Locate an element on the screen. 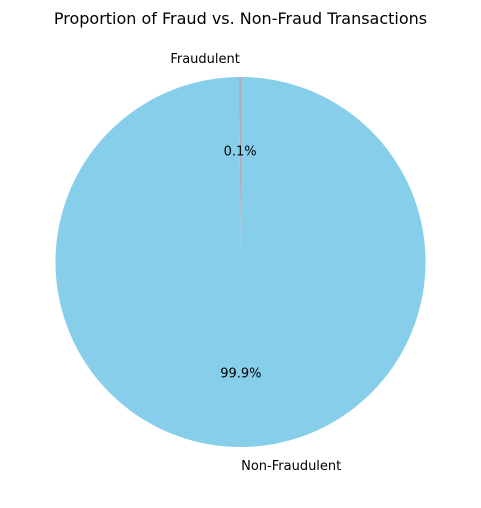 This screenshot has width=481, height=508. pie-category-label: Non-Fraudulent is located at coordinates (291, 466).